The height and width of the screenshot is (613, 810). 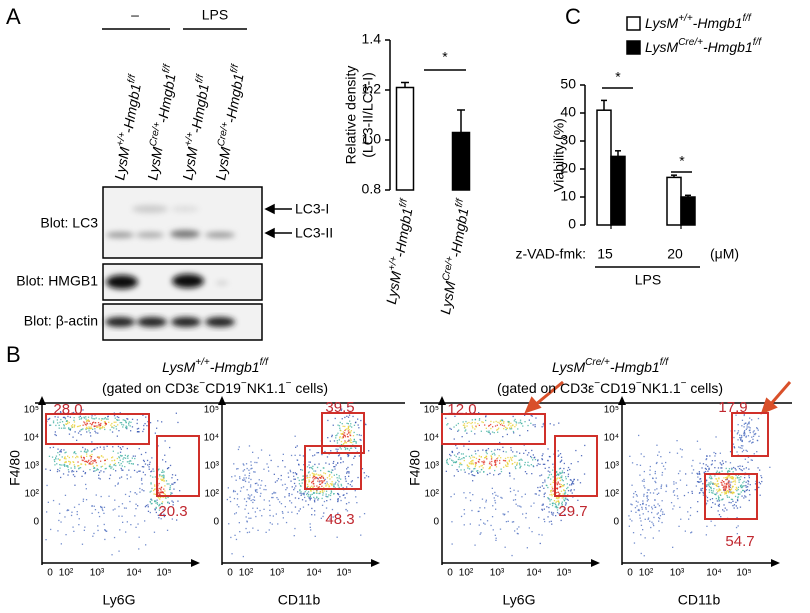 What do you see at coordinates (69, 223) in the screenshot?
I see `blot-label: Blot: LC3` at bounding box center [69, 223].